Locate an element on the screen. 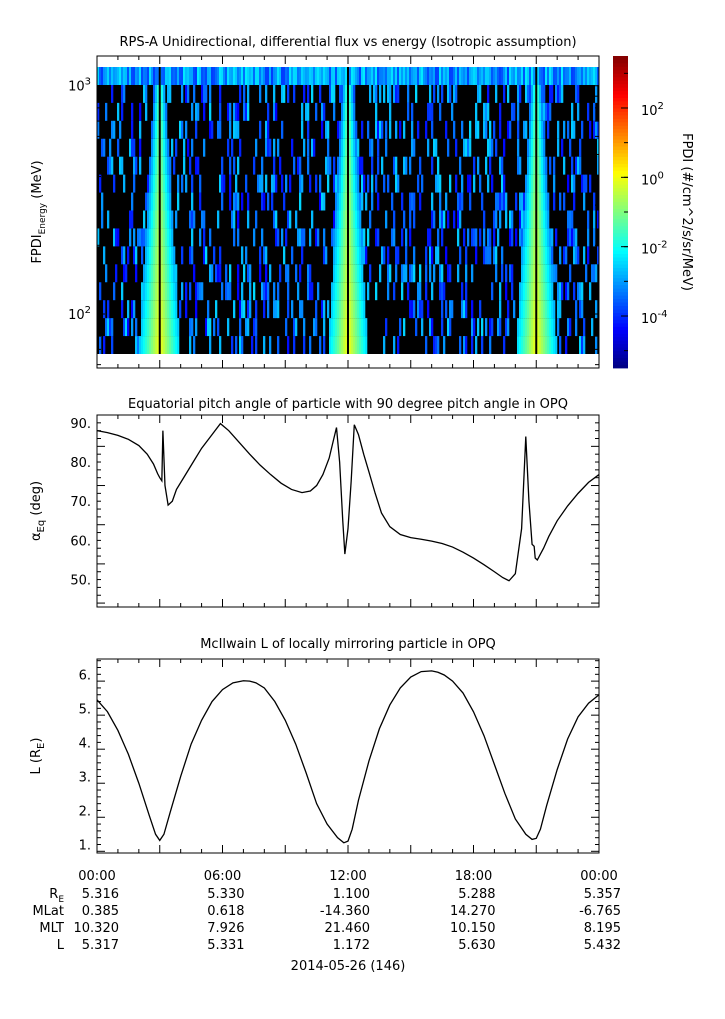  y-tick-label: 3. is located at coordinates (85, 777).